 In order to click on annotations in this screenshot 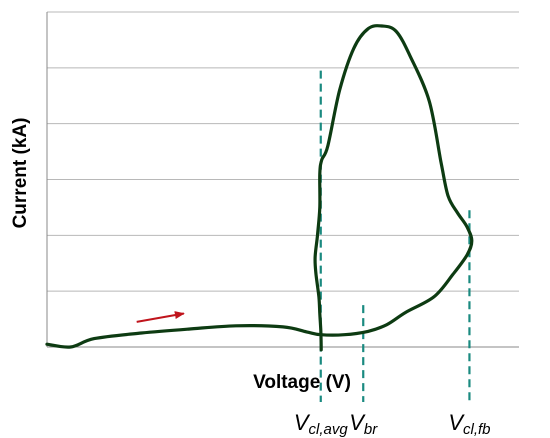, I will do `click(160, 317)`.